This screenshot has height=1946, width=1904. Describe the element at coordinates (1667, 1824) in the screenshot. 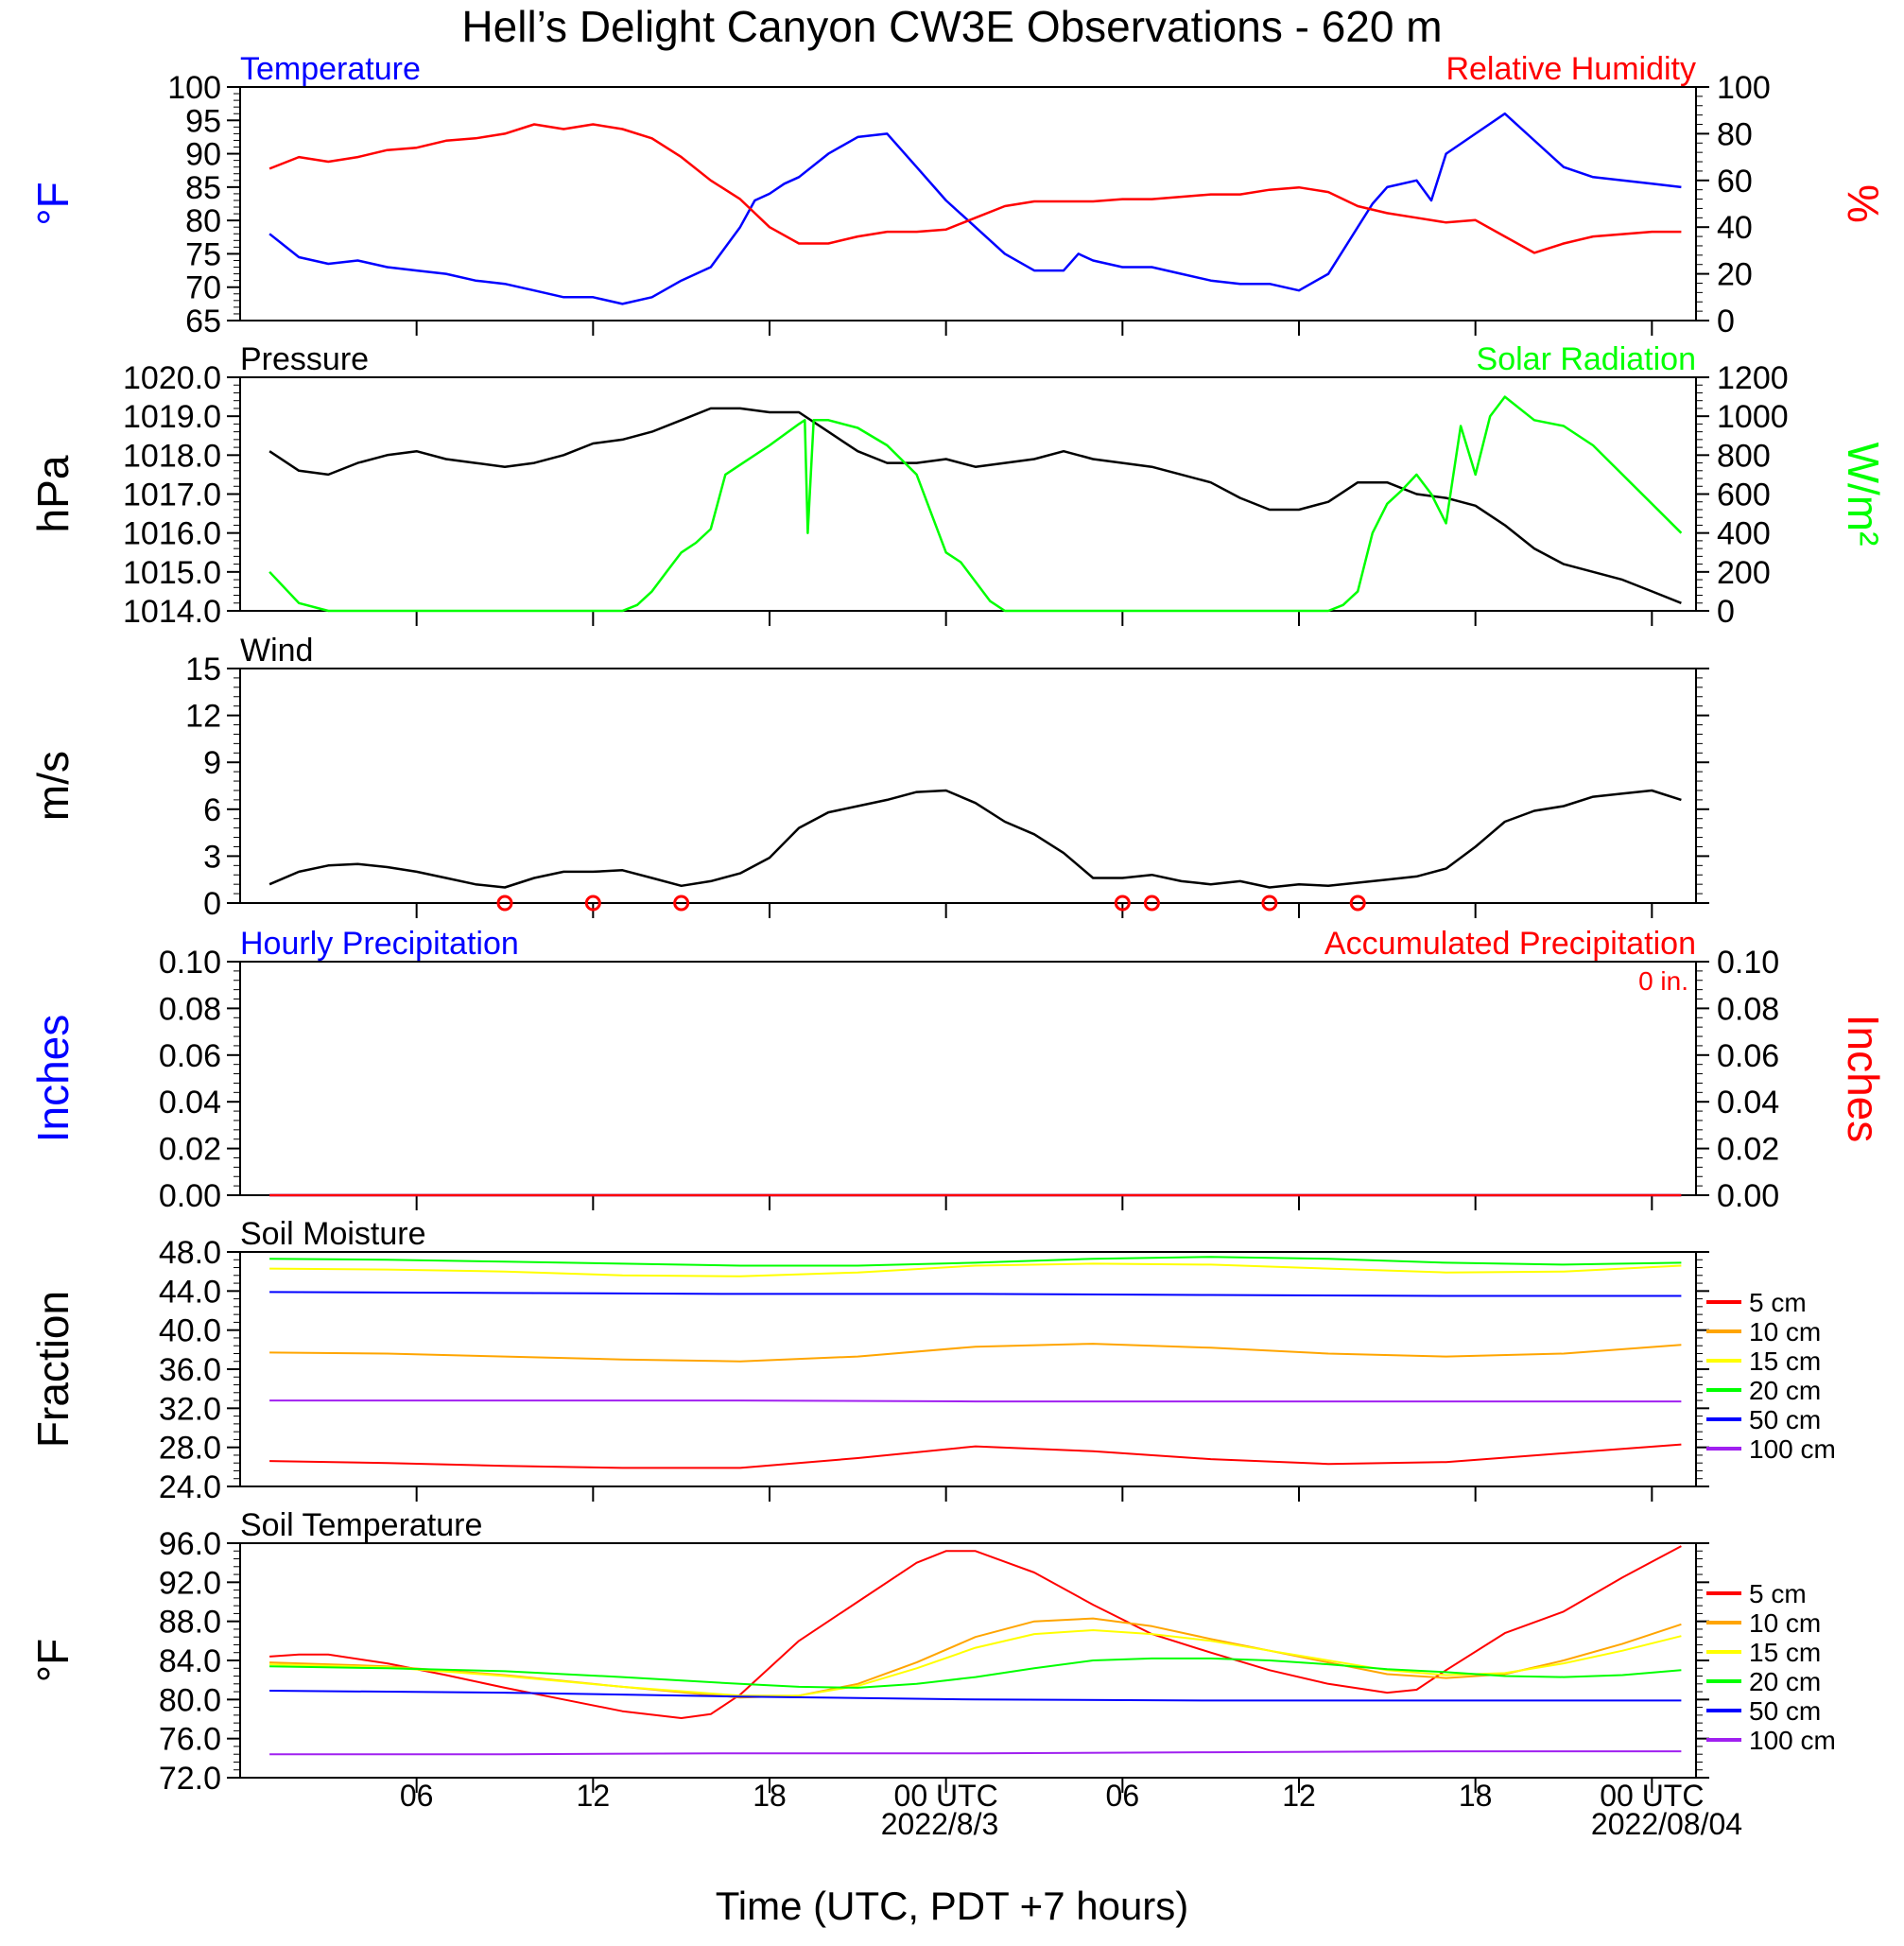

I see `date-label-2: 2022/08/04` at that location.